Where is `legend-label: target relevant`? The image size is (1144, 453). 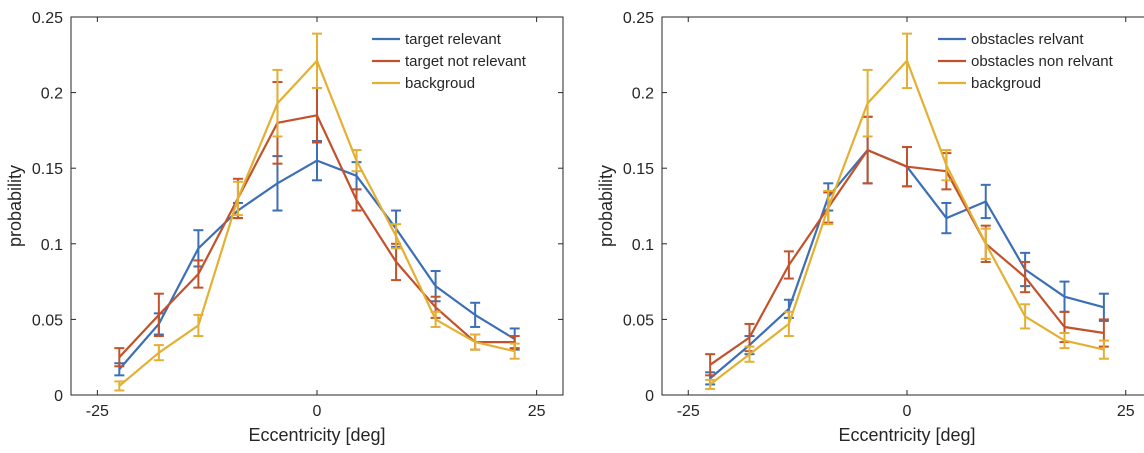 legend-label: target relevant is located at coordinates (453, 39).